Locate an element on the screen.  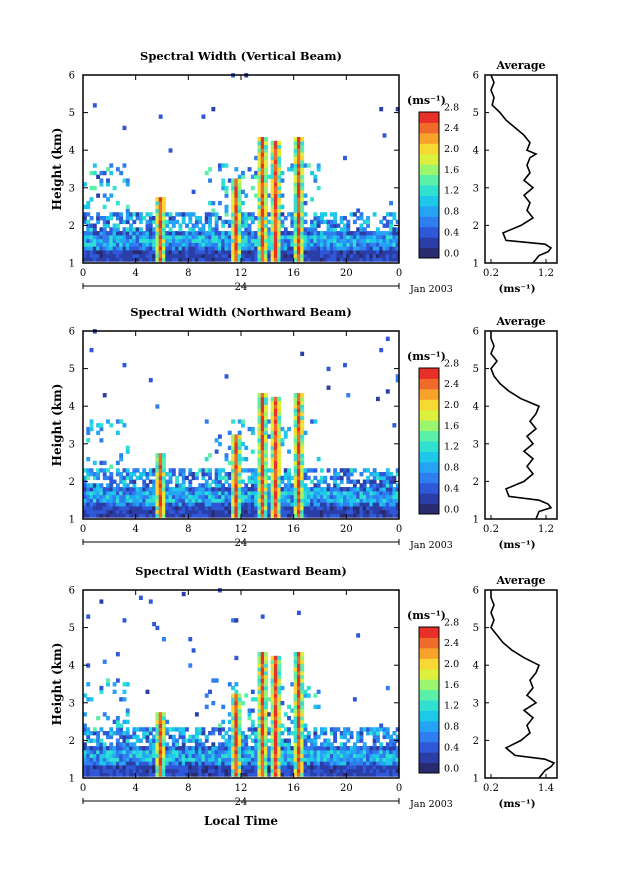
profile-y-tick-label: 4 is located at coordinates (476, 151).